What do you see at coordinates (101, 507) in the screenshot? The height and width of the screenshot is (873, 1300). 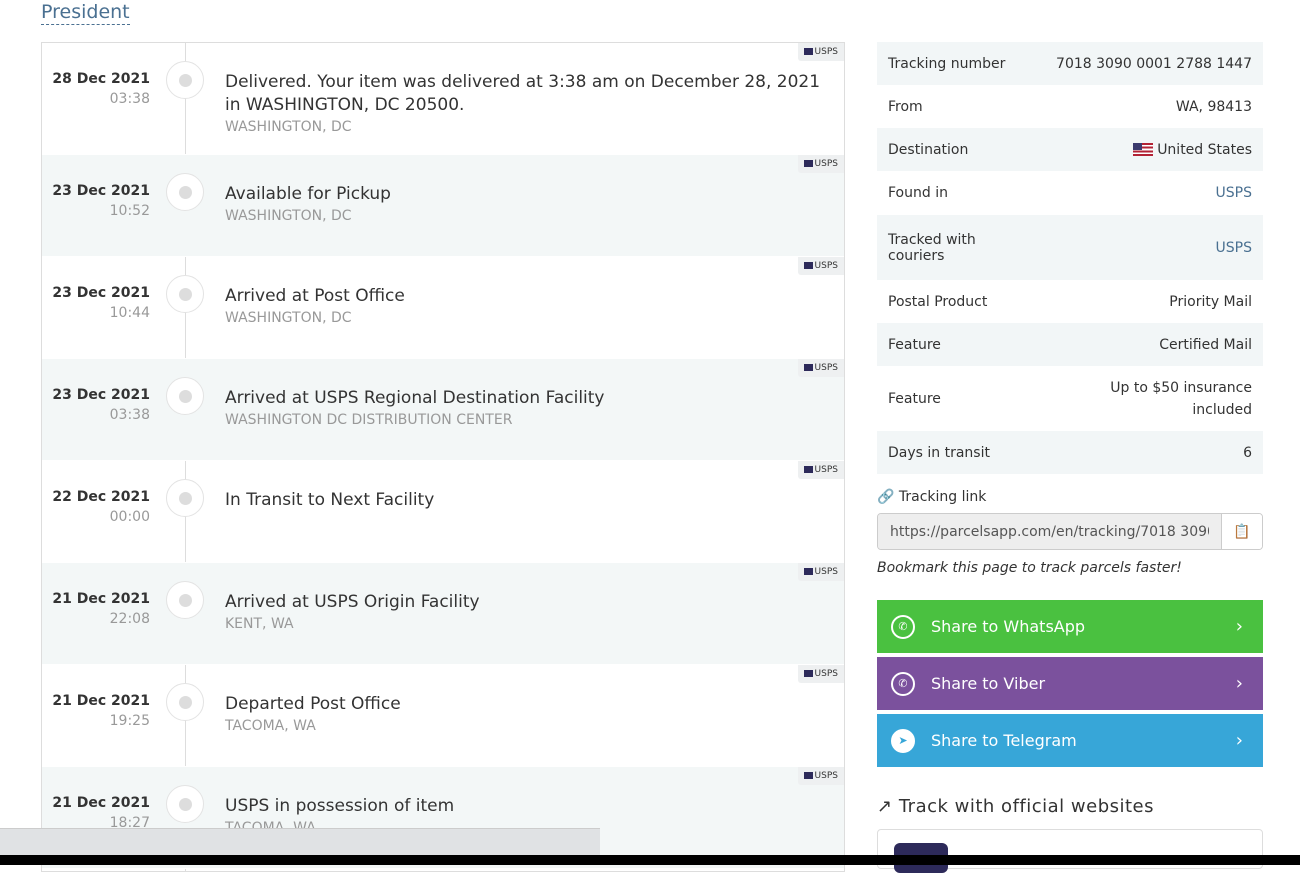 I see `event-date: 22 Dec 2021 00:00` at bounding box center [101, 507].